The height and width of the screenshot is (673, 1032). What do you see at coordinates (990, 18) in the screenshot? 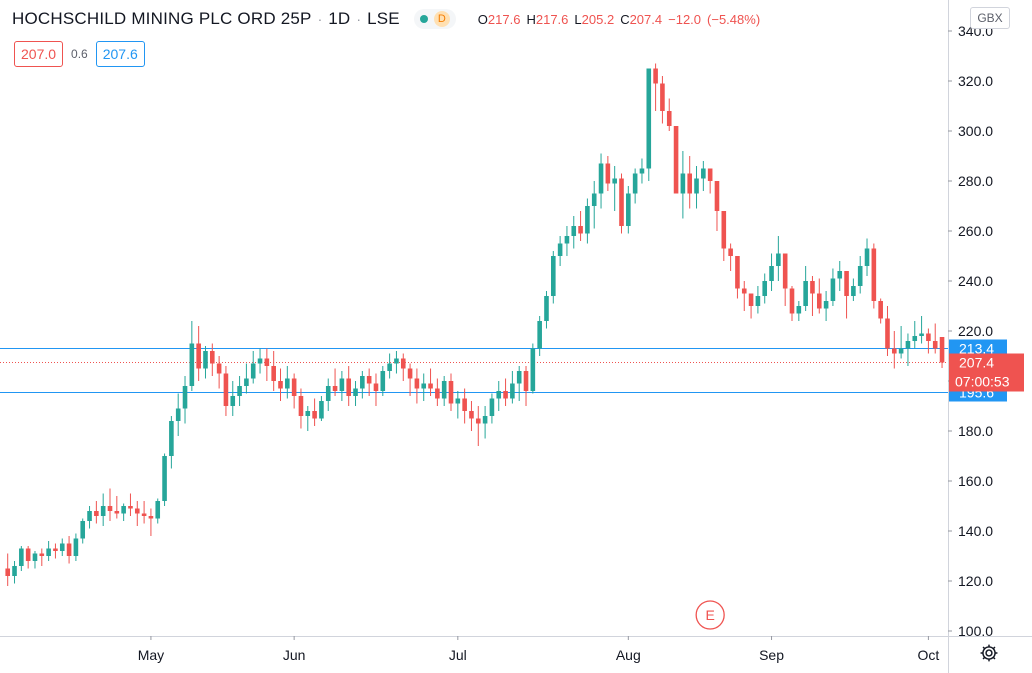
I see `currency-button: GBX` at bounding box center [990, 18].